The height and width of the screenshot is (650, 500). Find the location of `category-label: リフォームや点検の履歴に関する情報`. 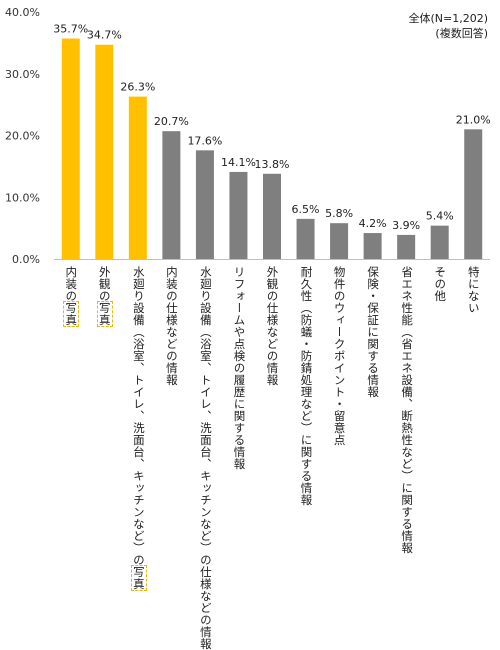

category-label: リフォームや点検の履歴に関する情報 is located at coordinates (238, 368).